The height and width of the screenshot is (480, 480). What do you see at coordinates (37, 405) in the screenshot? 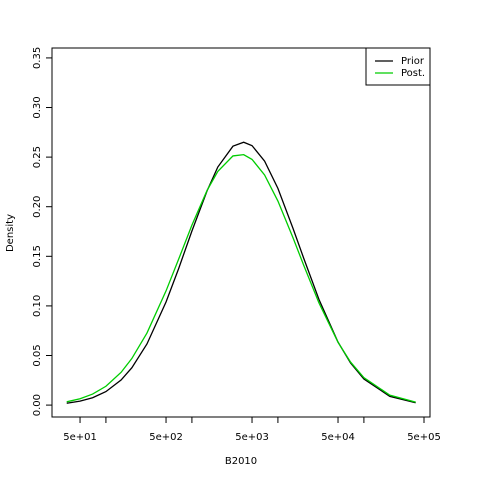
I see `y-tick-label: 0.00` at bounding box center [37, 405].